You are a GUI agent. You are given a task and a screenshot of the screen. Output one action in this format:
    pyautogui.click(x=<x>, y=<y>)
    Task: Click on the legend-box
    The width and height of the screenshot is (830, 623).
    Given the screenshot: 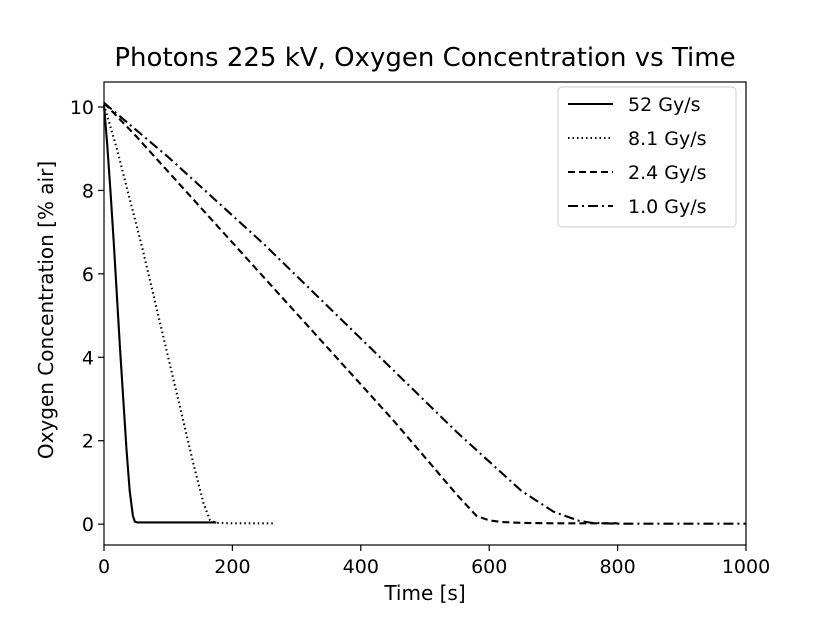 What is the action you would take?
    pyautogui.click(x=647, y=157)
    